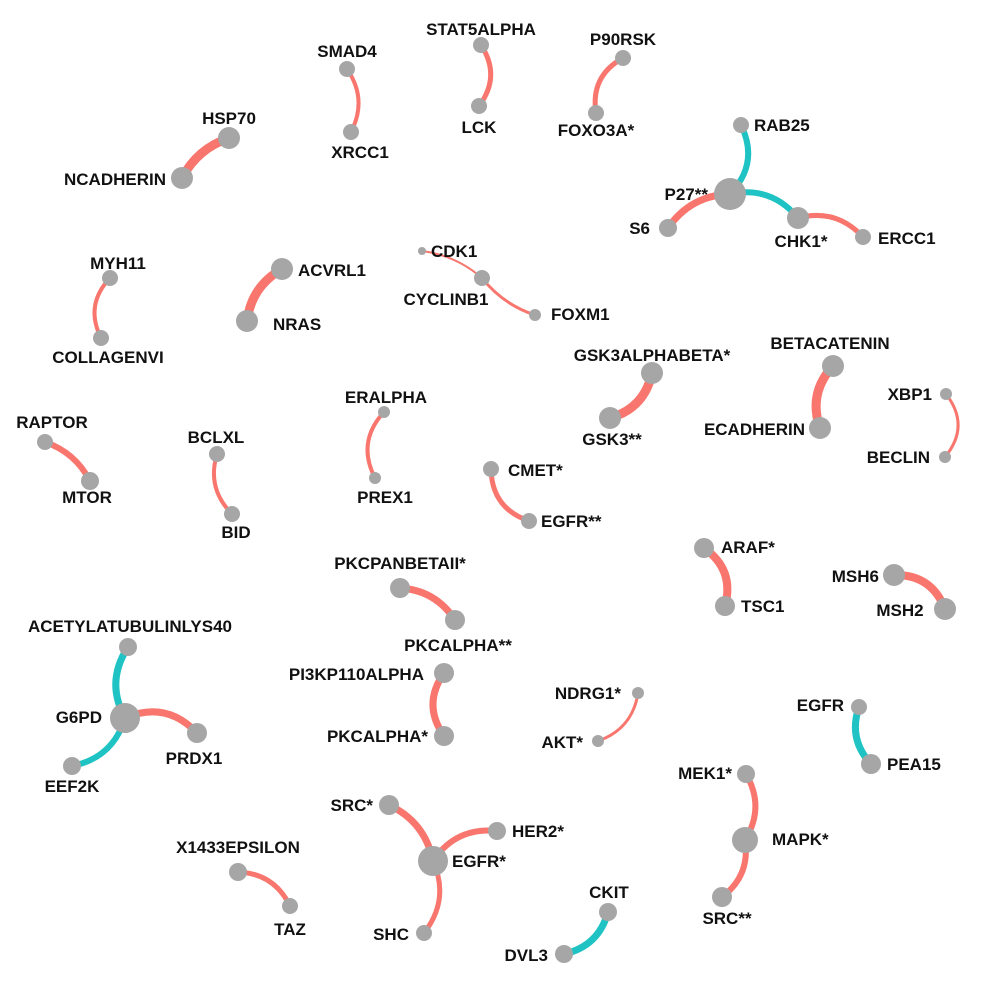 The image size is (1000, 1000). I want to click on node-label-bid: BID, so click(235, 532).